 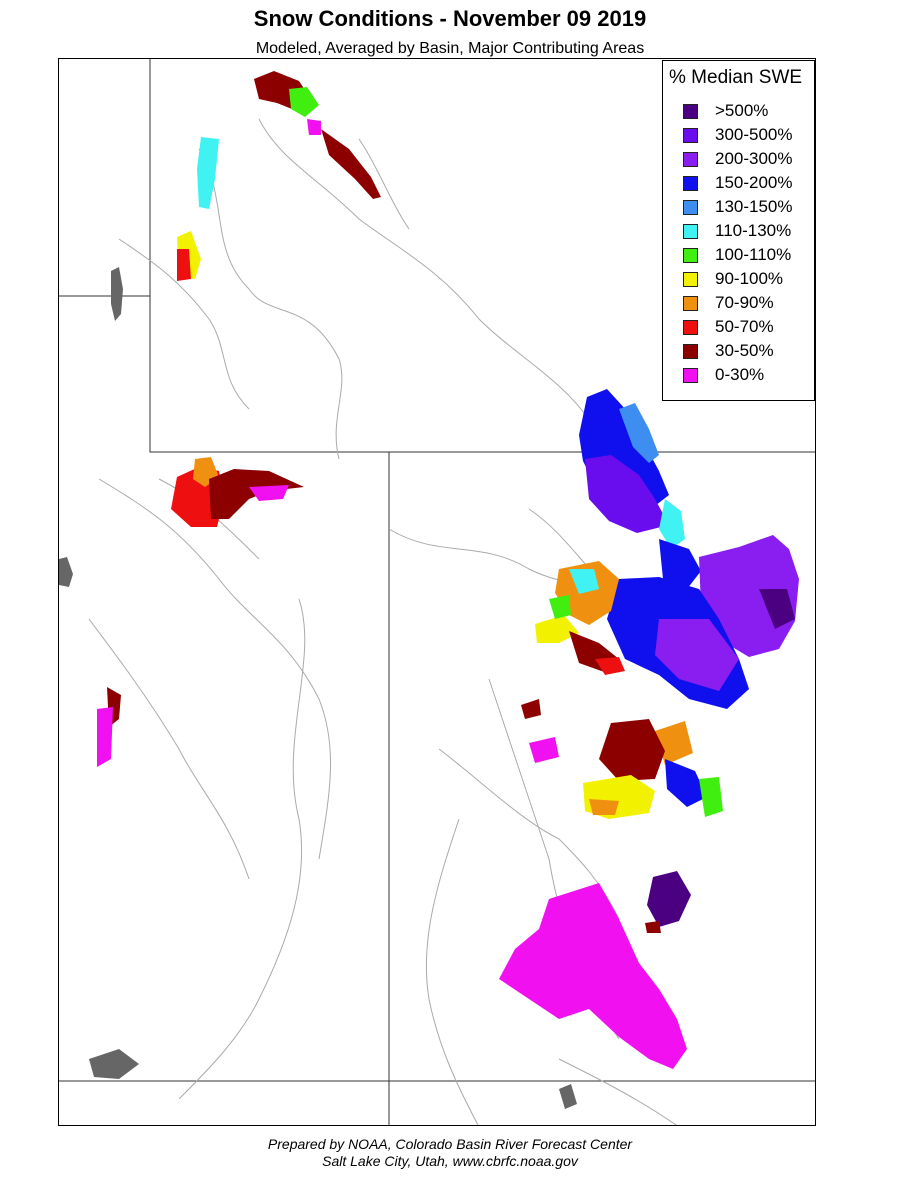 I want to click on legend-label: 30-50%, so click(x=744, y=350).